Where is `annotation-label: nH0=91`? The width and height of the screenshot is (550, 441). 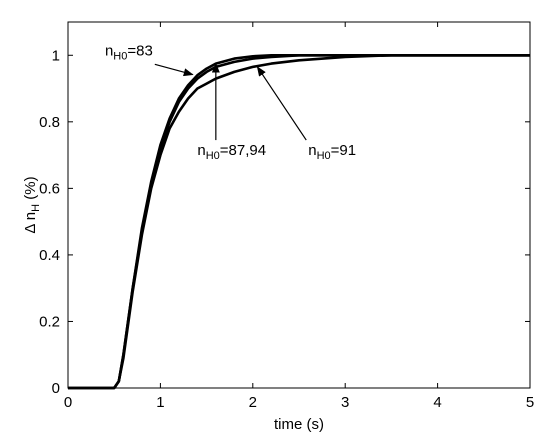
annotation-label: nH0=91 is located at coordinates (332, 152).